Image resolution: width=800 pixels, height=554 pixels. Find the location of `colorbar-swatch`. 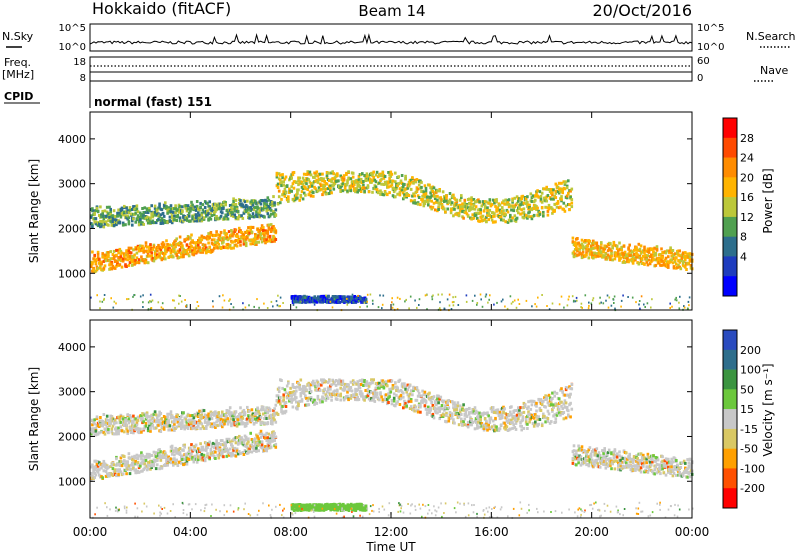

colorbar-swatch is located at coordinates (730, 266).